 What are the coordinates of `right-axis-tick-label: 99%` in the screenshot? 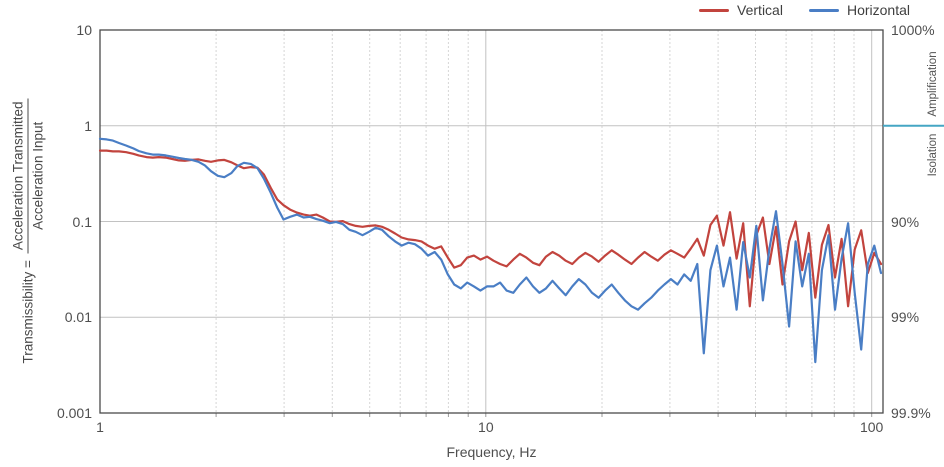 It's located at (905, 317).